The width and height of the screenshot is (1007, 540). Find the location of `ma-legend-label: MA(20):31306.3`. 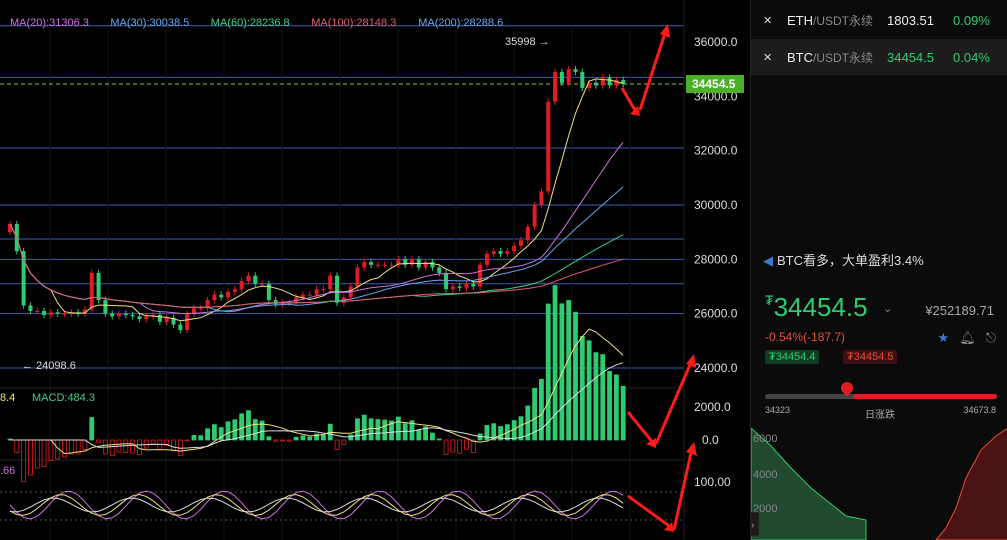

ma-legend-label: MA(20):31306.3 is located at coordinates (49, 23).